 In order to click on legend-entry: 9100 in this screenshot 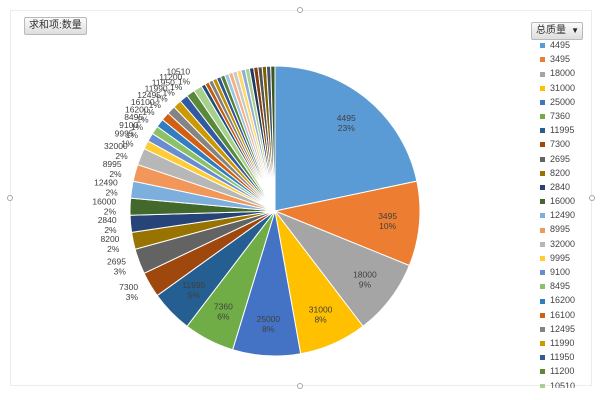, I will do `click(569, 272)`.